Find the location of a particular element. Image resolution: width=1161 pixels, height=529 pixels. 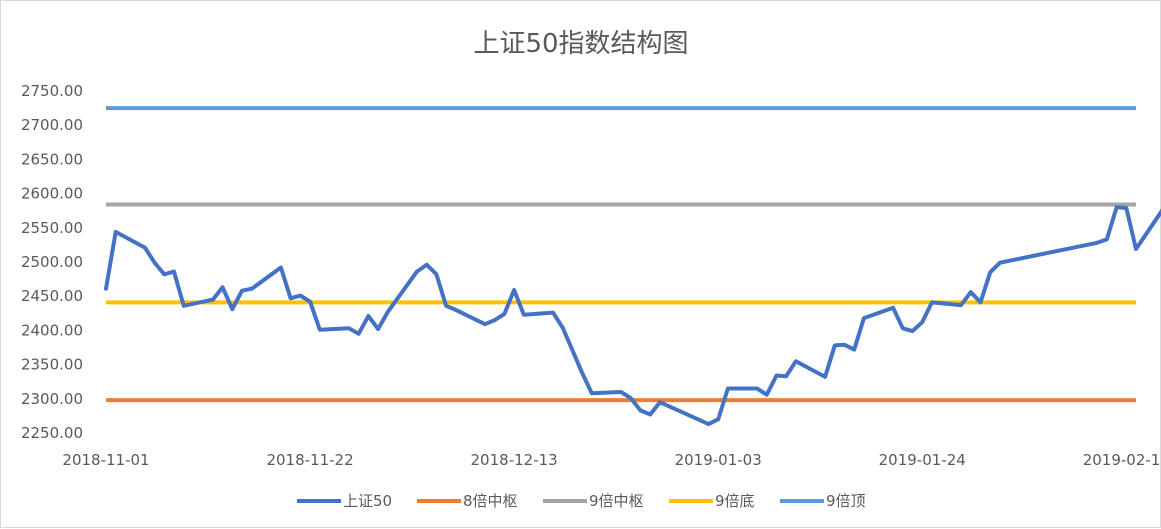

y-tick-label: 2500.00 is located at coordinates (52, 262).